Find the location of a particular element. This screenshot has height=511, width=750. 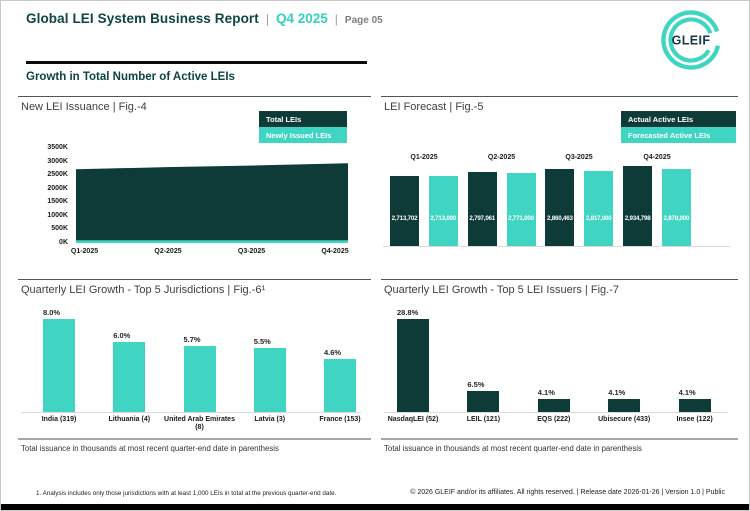

bar-actual: 2,860,463 is located at coordinates (560, 207).